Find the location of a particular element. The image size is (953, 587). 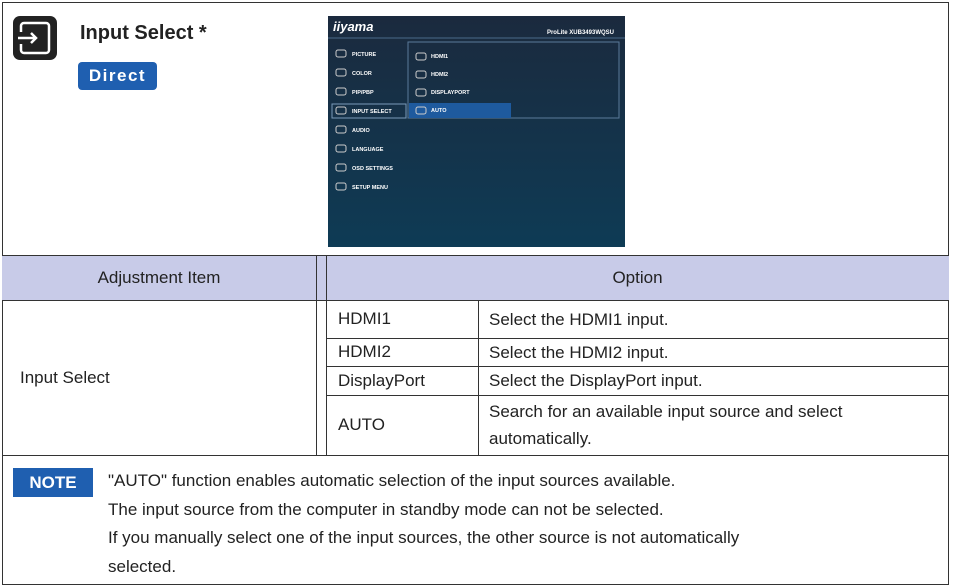

osd-model: ProLite XUB3493WQSU is located at coordinates (580, 33).